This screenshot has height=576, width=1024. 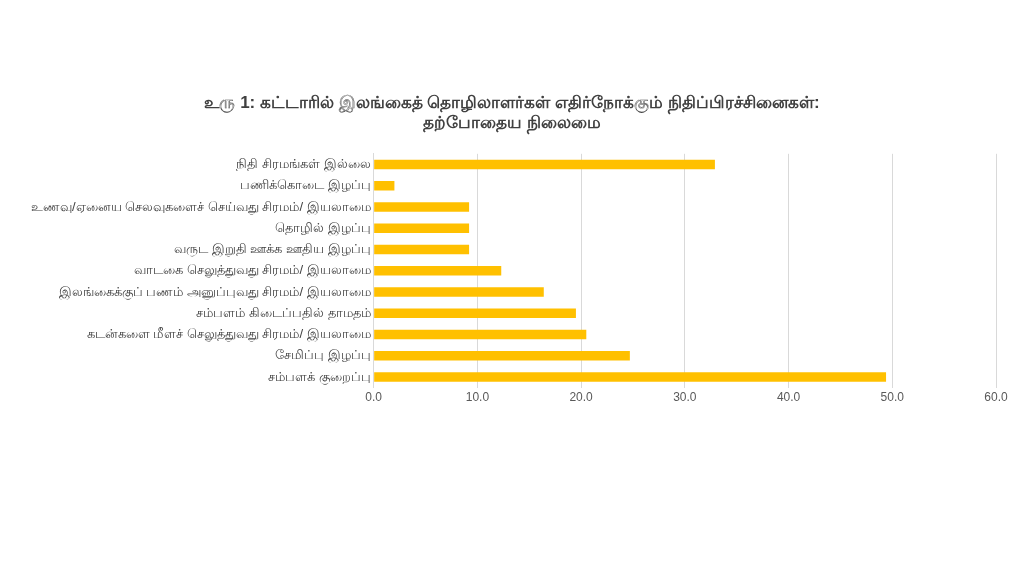 I want to click on y-tick-label: சேமிப்பு இழப்பு, so click(x=323, y=355).